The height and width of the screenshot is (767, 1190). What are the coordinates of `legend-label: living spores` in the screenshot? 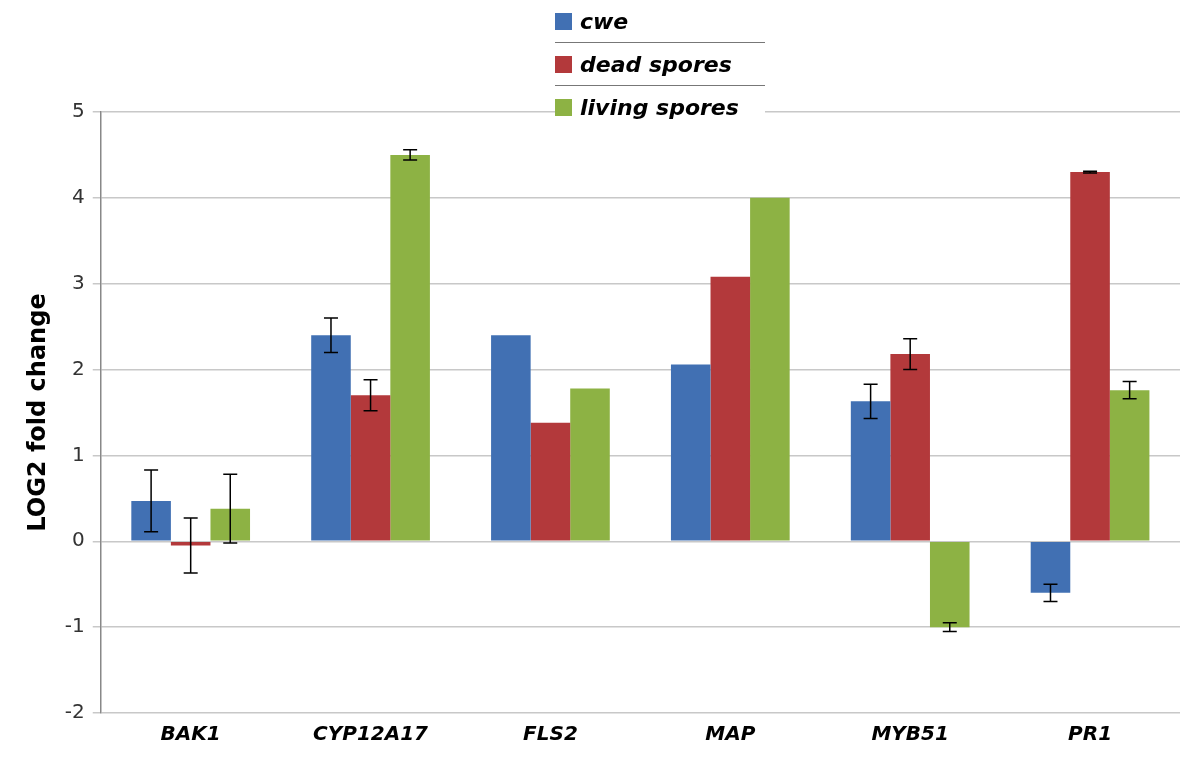 It's located at (659, 107).